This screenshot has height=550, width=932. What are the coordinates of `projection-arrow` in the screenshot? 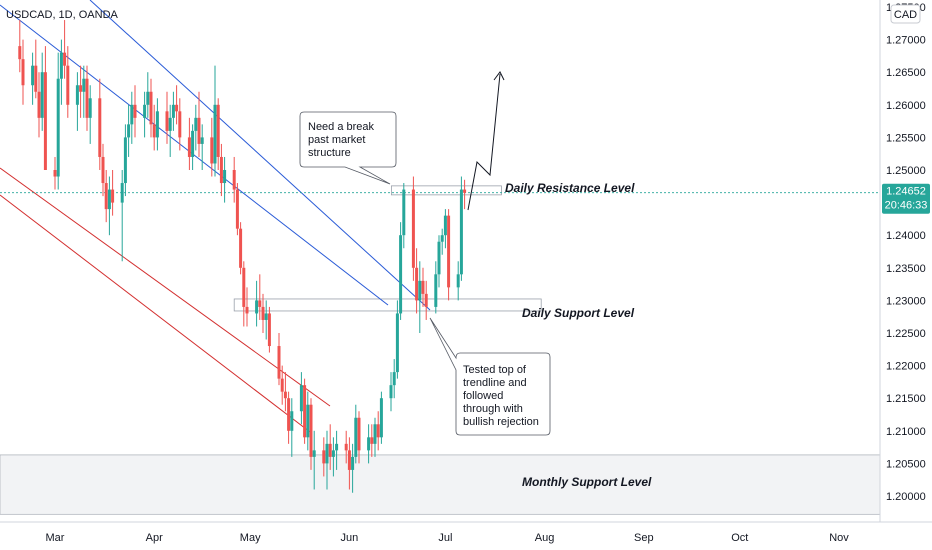 It's located at (484, 142).